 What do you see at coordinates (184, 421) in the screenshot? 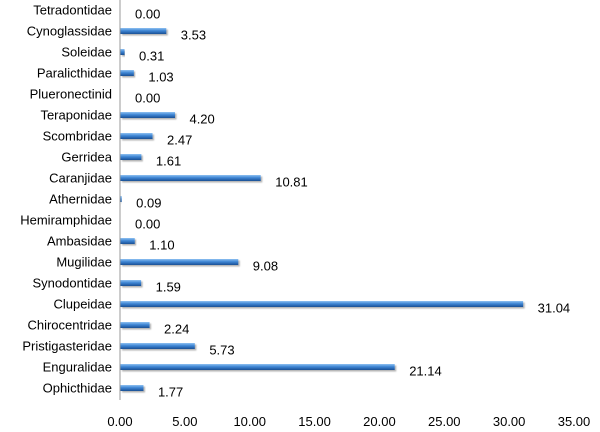
I see `x-tick-label: 5.00` at bounding box center [184, 421].